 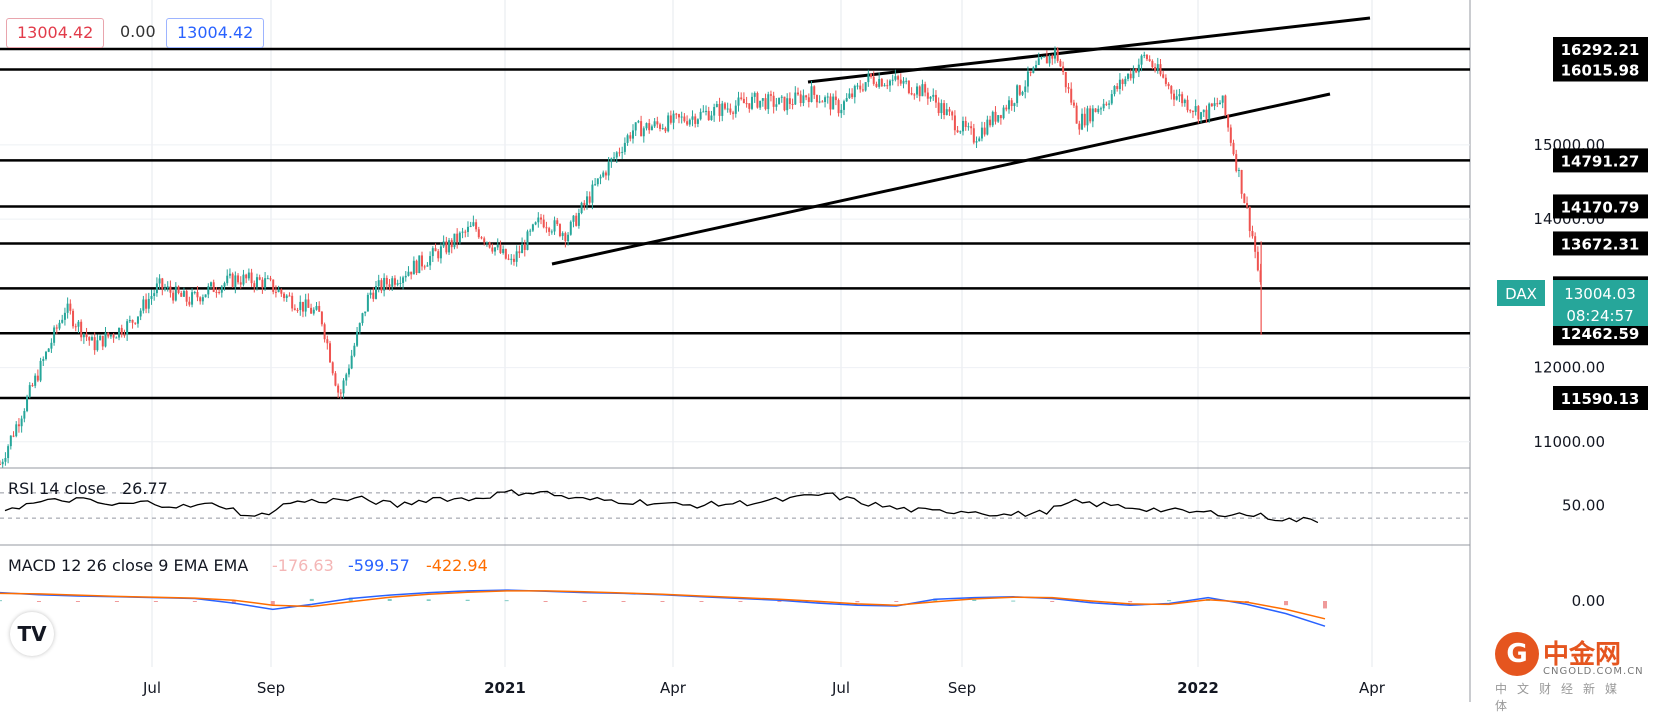 I want to click on time-axis: Jul Sep 2021 Apr Jul Sep 2022 Apr, so click(x=764, y=688).